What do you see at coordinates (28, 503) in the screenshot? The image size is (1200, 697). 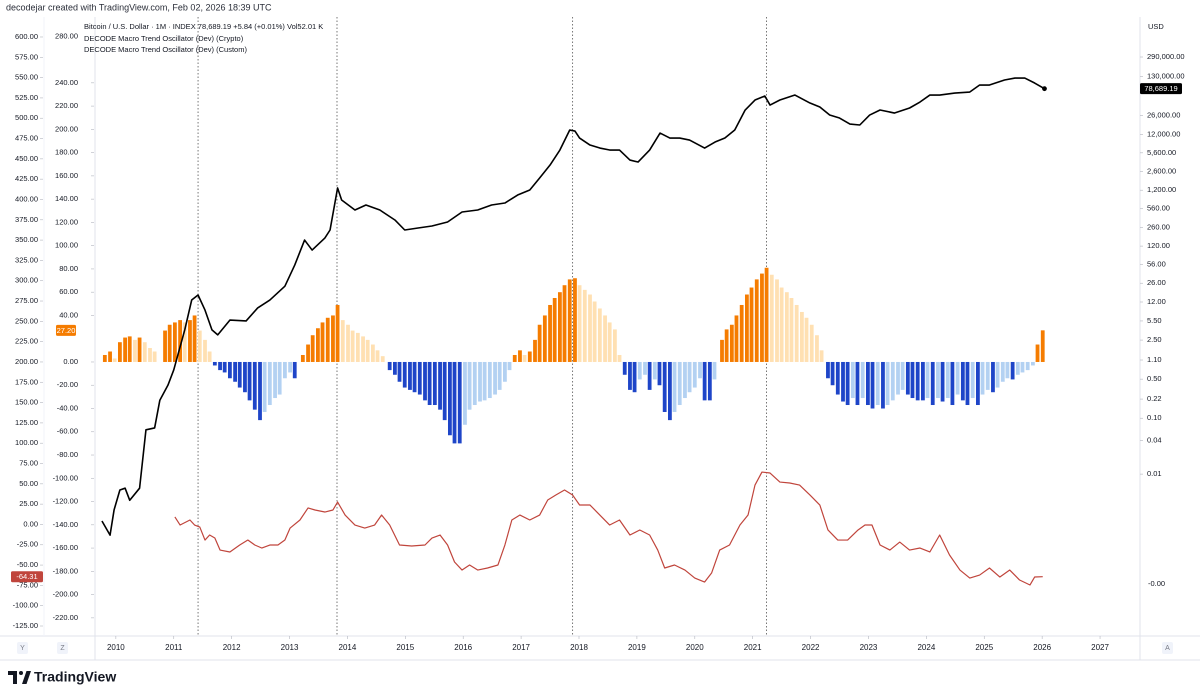 I see `y-tick-label: 25.00` at bounding box center [28, 503].